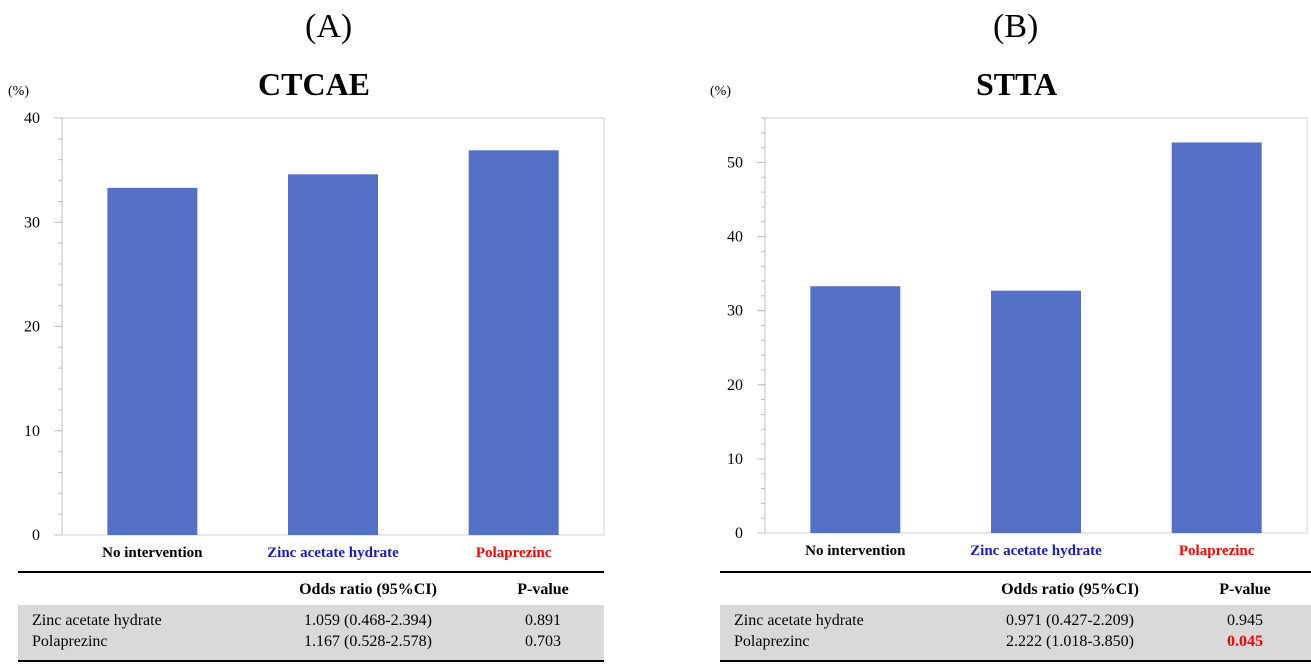 Image resolution: width=1311 pixels, height=664 pixels. Describe the element at coordinates (1070, 621) in the screenshot. I see `row-or: 0.971 (0.427-2.209)` at that location.